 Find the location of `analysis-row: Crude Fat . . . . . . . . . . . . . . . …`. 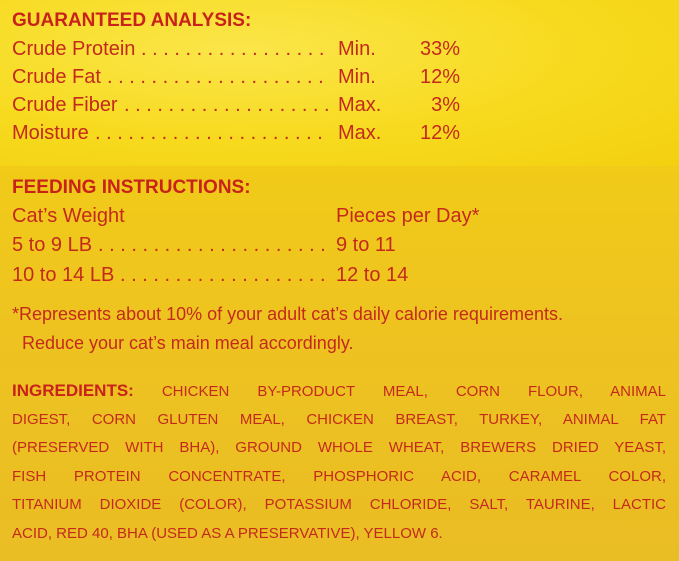

analysis-row: Crude Fat . . . . . . . . . . . . . . . … is located at coordinates (242, 80).